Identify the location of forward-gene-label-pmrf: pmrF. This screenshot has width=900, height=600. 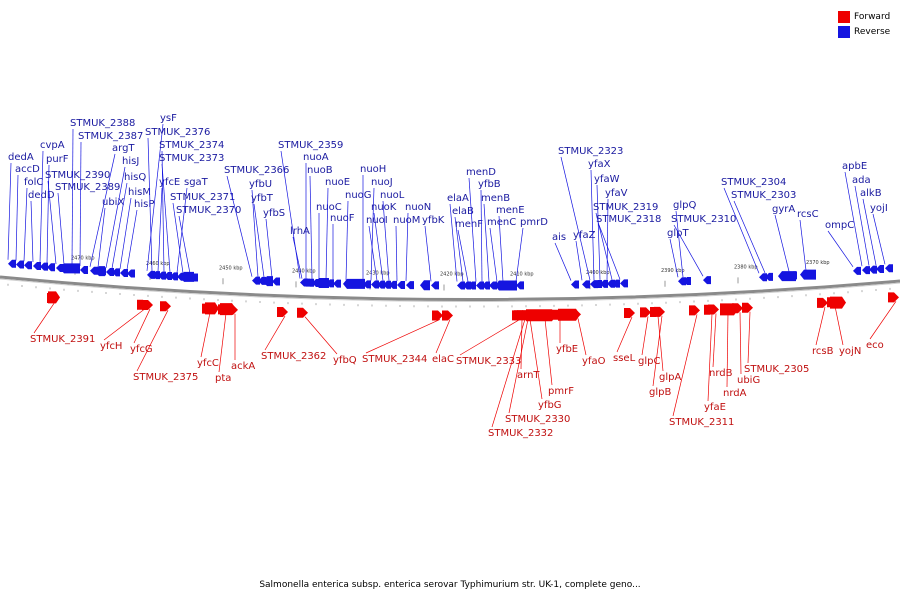
(561, 391).